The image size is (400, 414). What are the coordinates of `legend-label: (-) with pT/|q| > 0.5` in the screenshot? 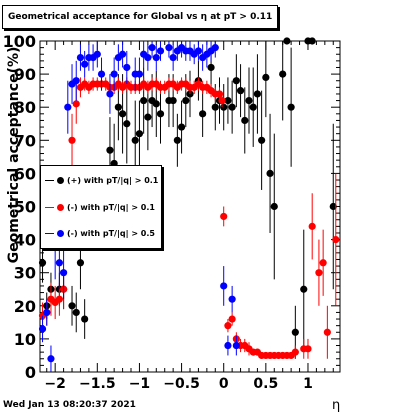 It's located at (111, 233).